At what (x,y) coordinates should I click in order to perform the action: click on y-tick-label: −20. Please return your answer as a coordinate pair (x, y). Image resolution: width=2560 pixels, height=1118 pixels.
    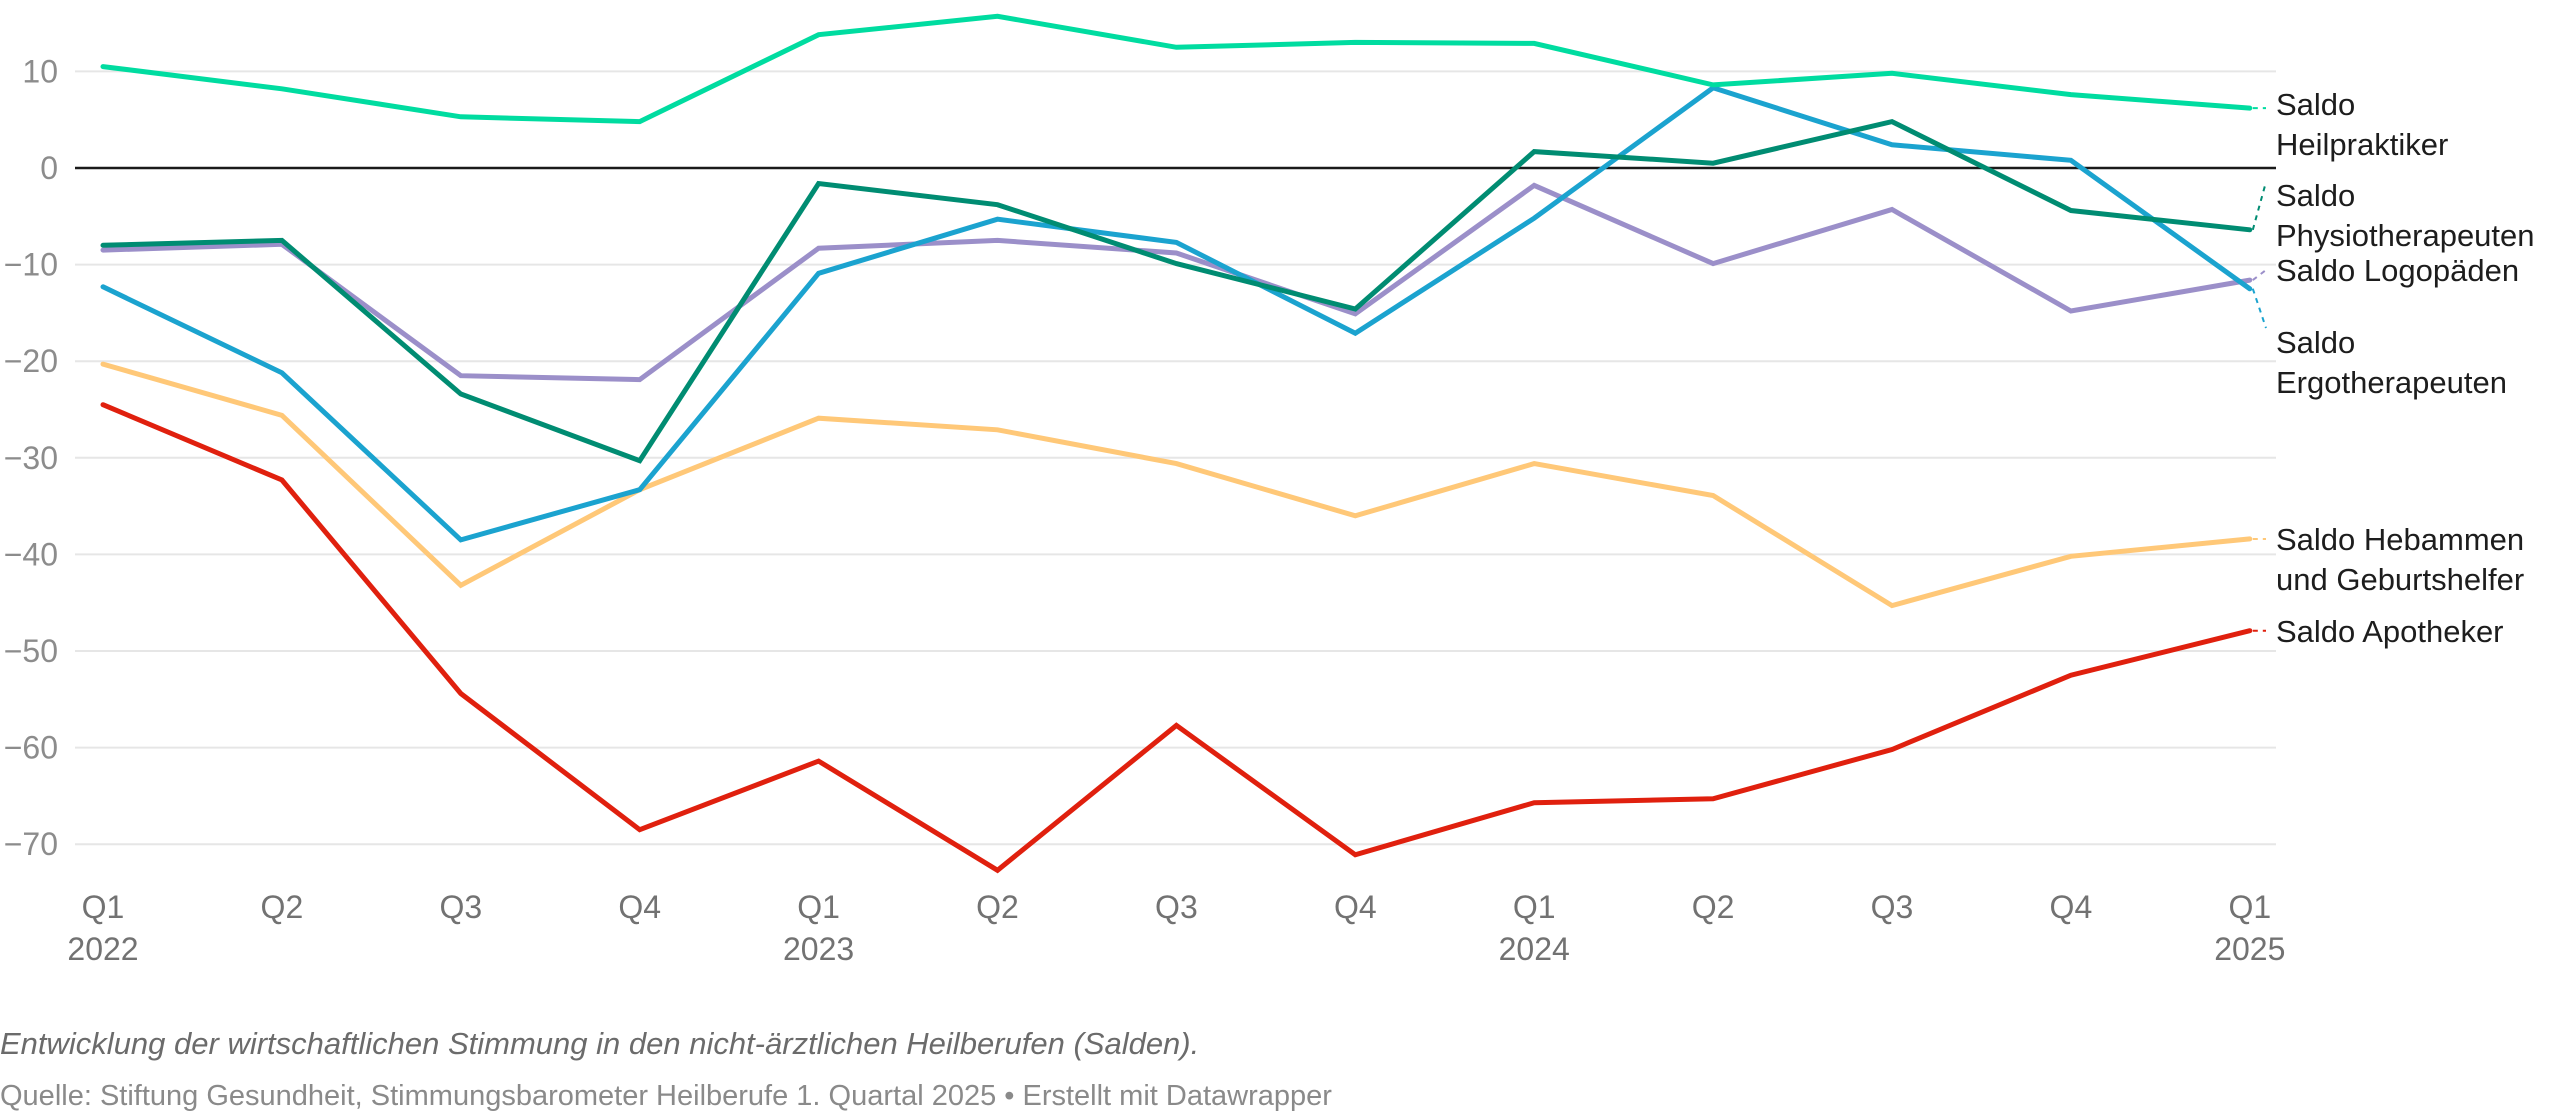
    Looking at the image, I should click on (31, 361).